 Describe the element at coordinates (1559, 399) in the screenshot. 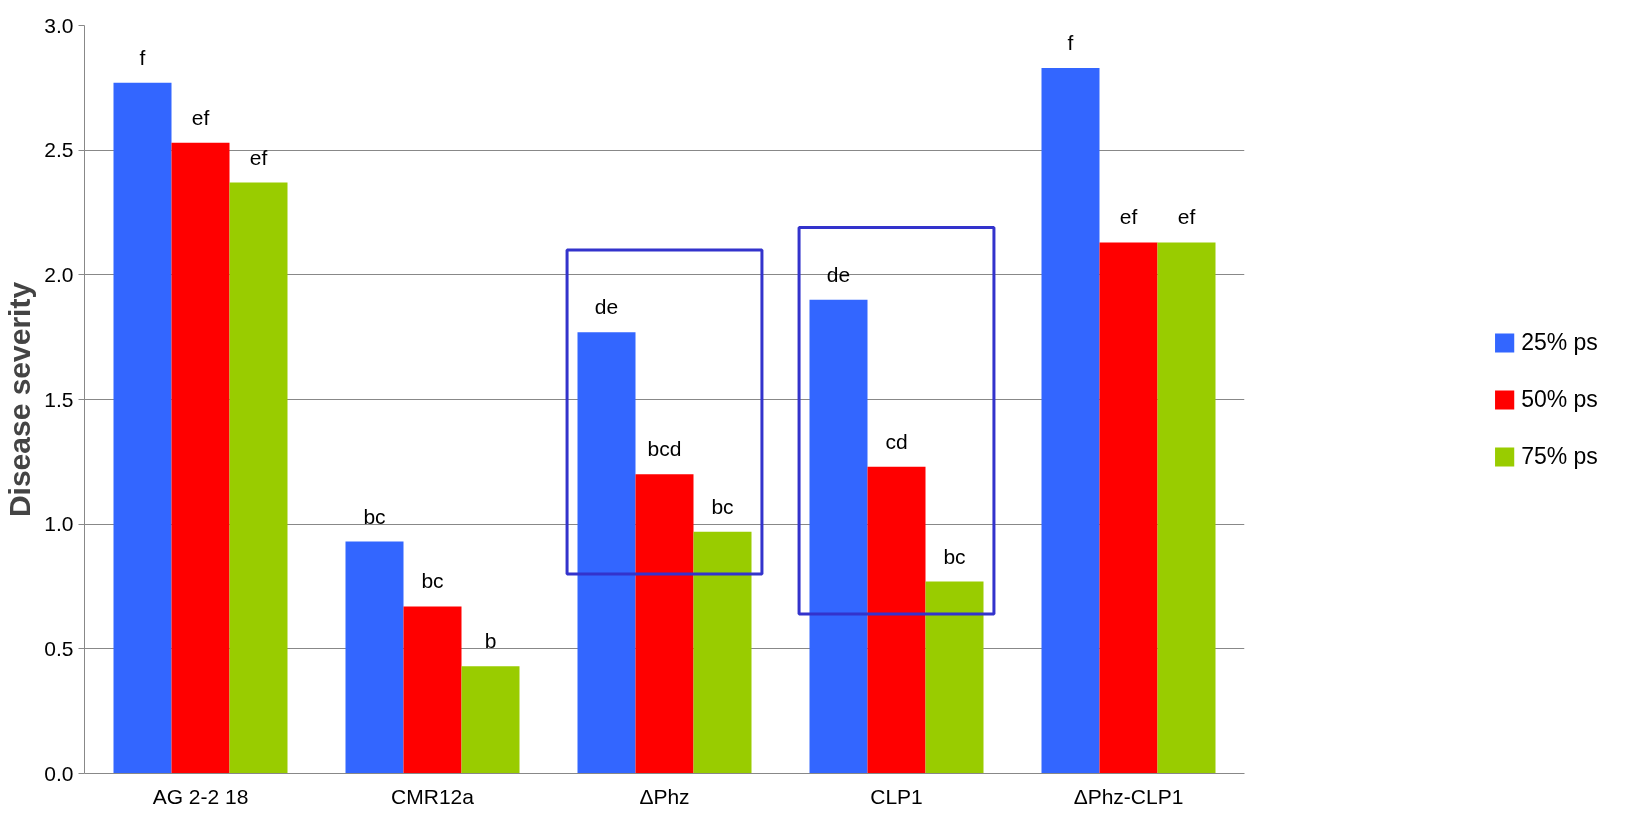

I see `legend-label: 50% ps` at that location.